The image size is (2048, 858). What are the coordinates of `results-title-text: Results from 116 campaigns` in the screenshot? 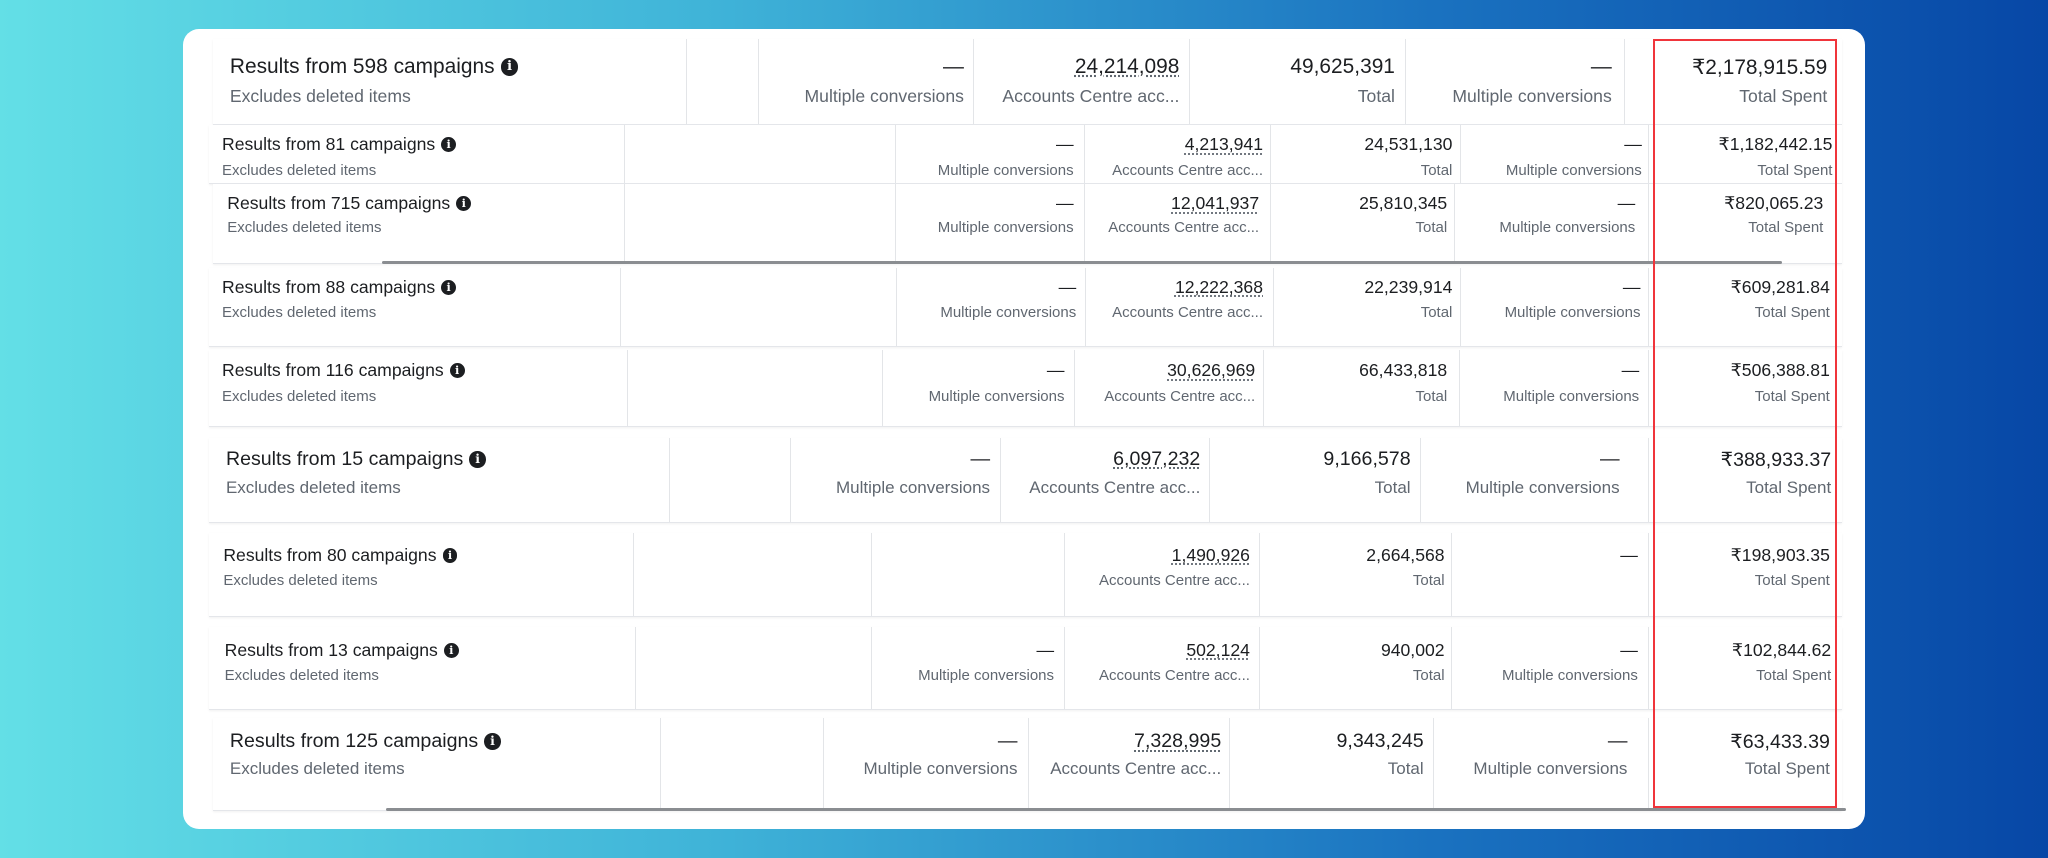 It's located at (333, 370).